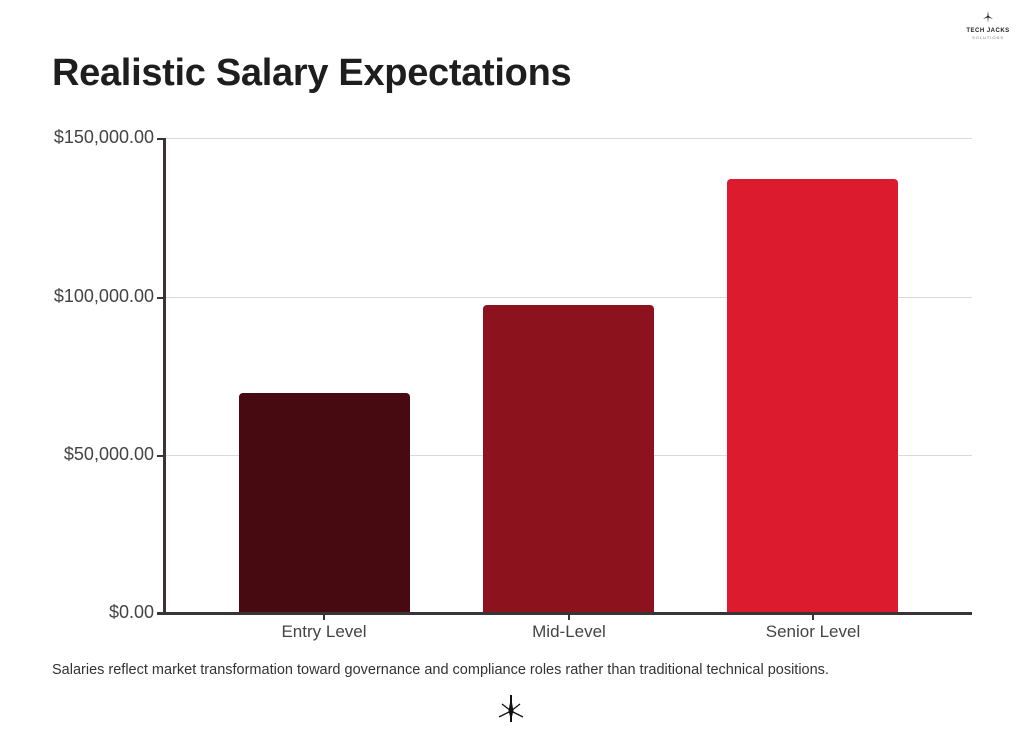 The image size is (1024, 732). What do you see at coordinates (988, 25) in the screenshot?
I see `brand-logo: TECH JACKS SOLUTIONS` at bounding box center [988, 25].